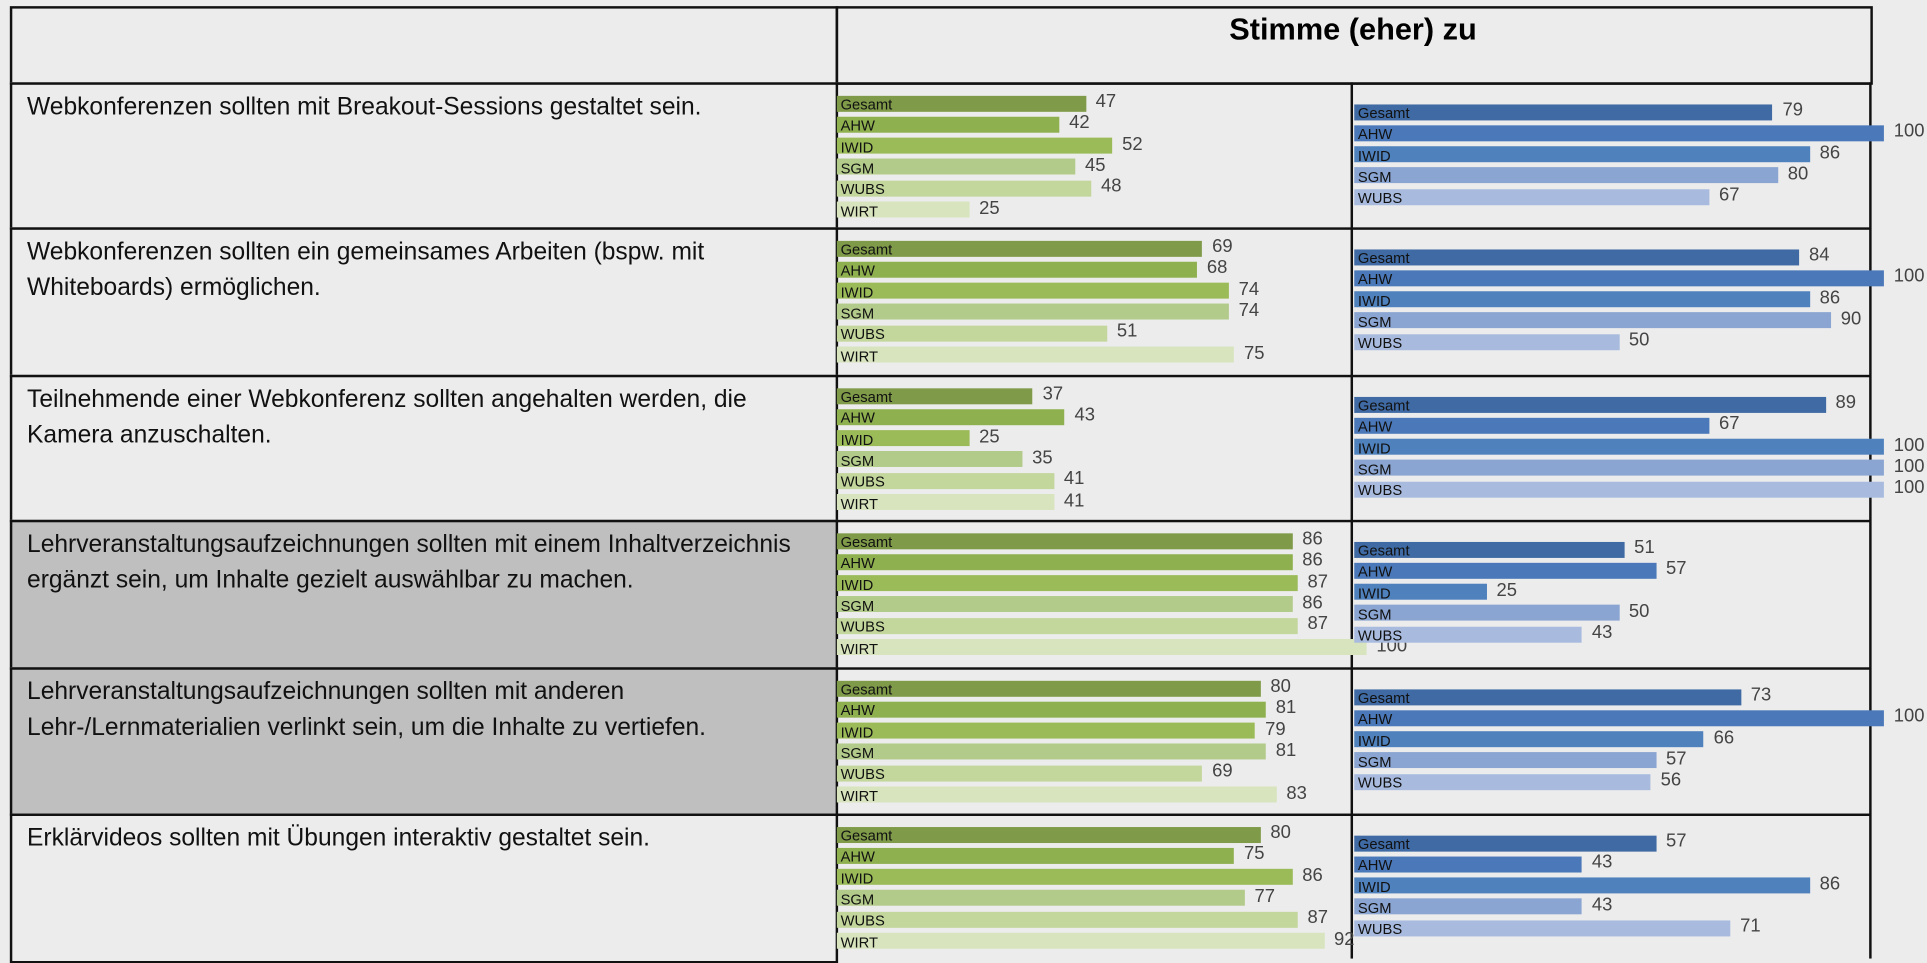 Image resolution: width=1927 pixels, height=963 pixels. What do you see at coordinates (989, 208) in the screenshot?
I see `value-label: 25` at bounding box center [989, 208].